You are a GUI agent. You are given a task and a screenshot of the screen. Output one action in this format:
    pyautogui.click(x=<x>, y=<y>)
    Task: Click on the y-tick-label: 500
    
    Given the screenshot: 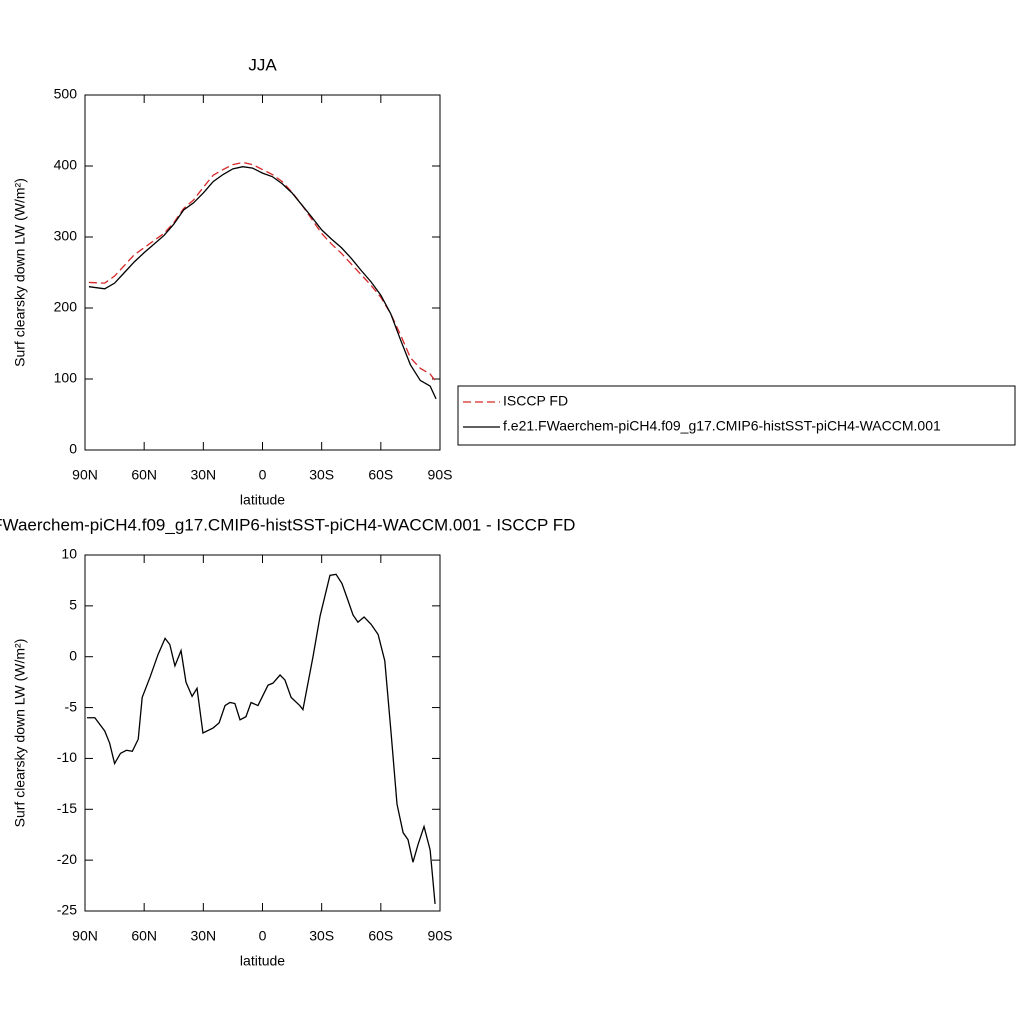 What is the action you would take?
    pyautogui.click(x=66, y=94)
    